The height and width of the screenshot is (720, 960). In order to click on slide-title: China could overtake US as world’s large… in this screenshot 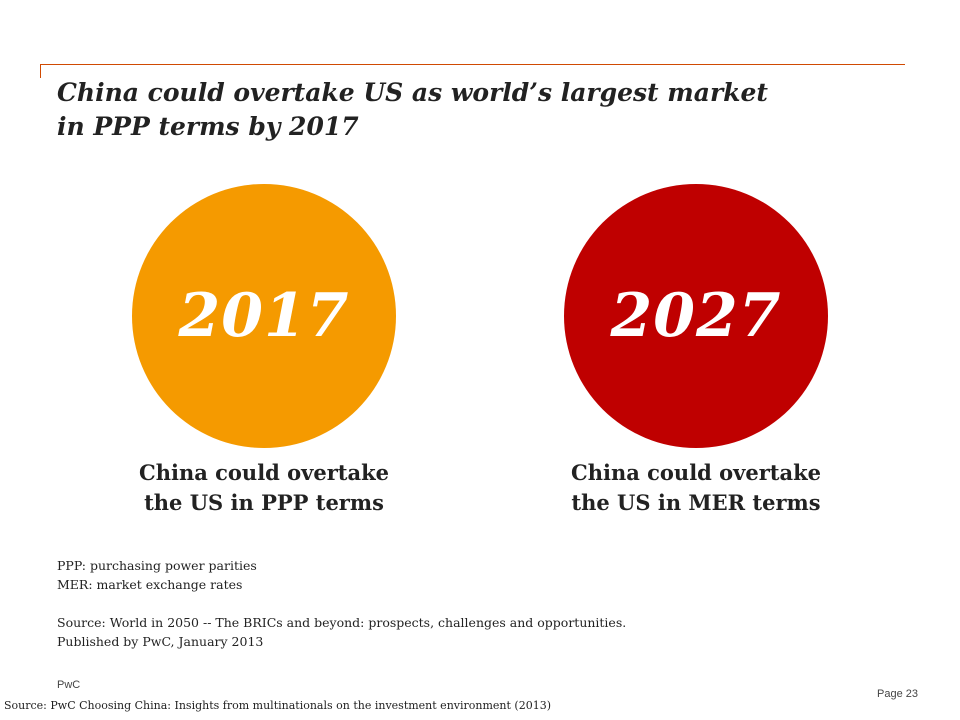, I will do `click(492, 110)`.